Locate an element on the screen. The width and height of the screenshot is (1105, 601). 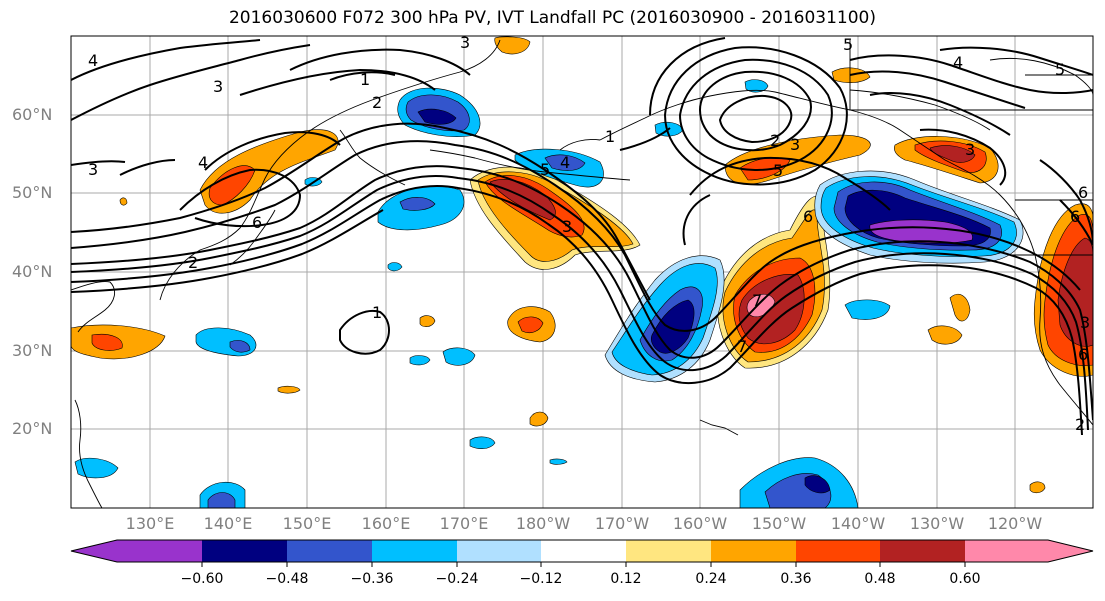
lon-label: 130°E is located at coordinates (150, 523).